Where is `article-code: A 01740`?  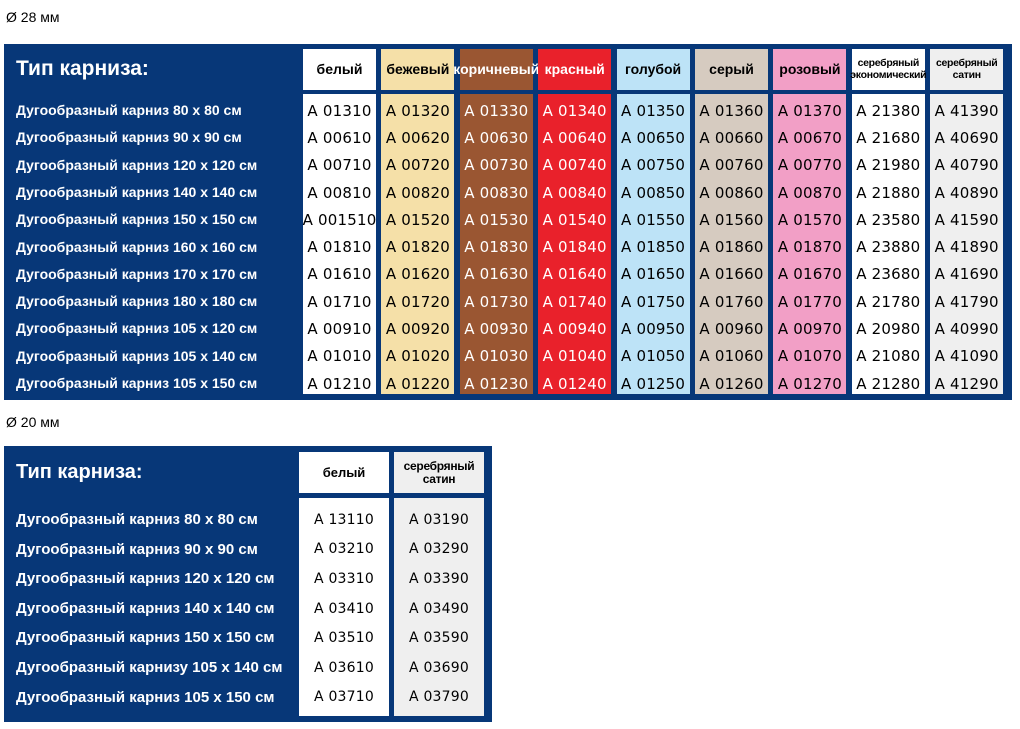 article-code: A 01740 is located at coordinates (574, 301).